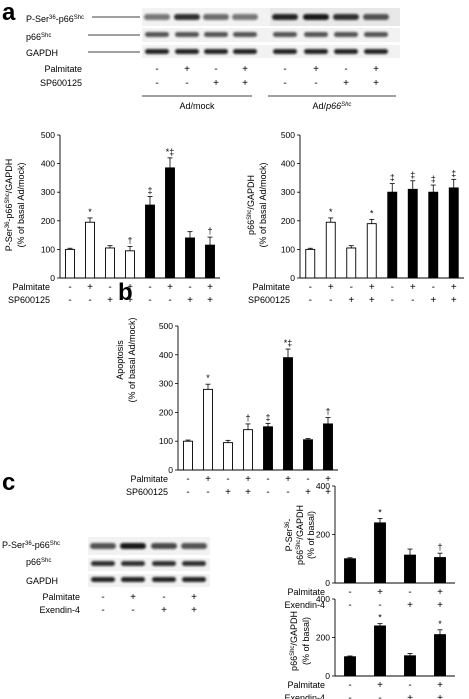  I want to click on blot-c-palmitate-sign: -, so click(102, 597).